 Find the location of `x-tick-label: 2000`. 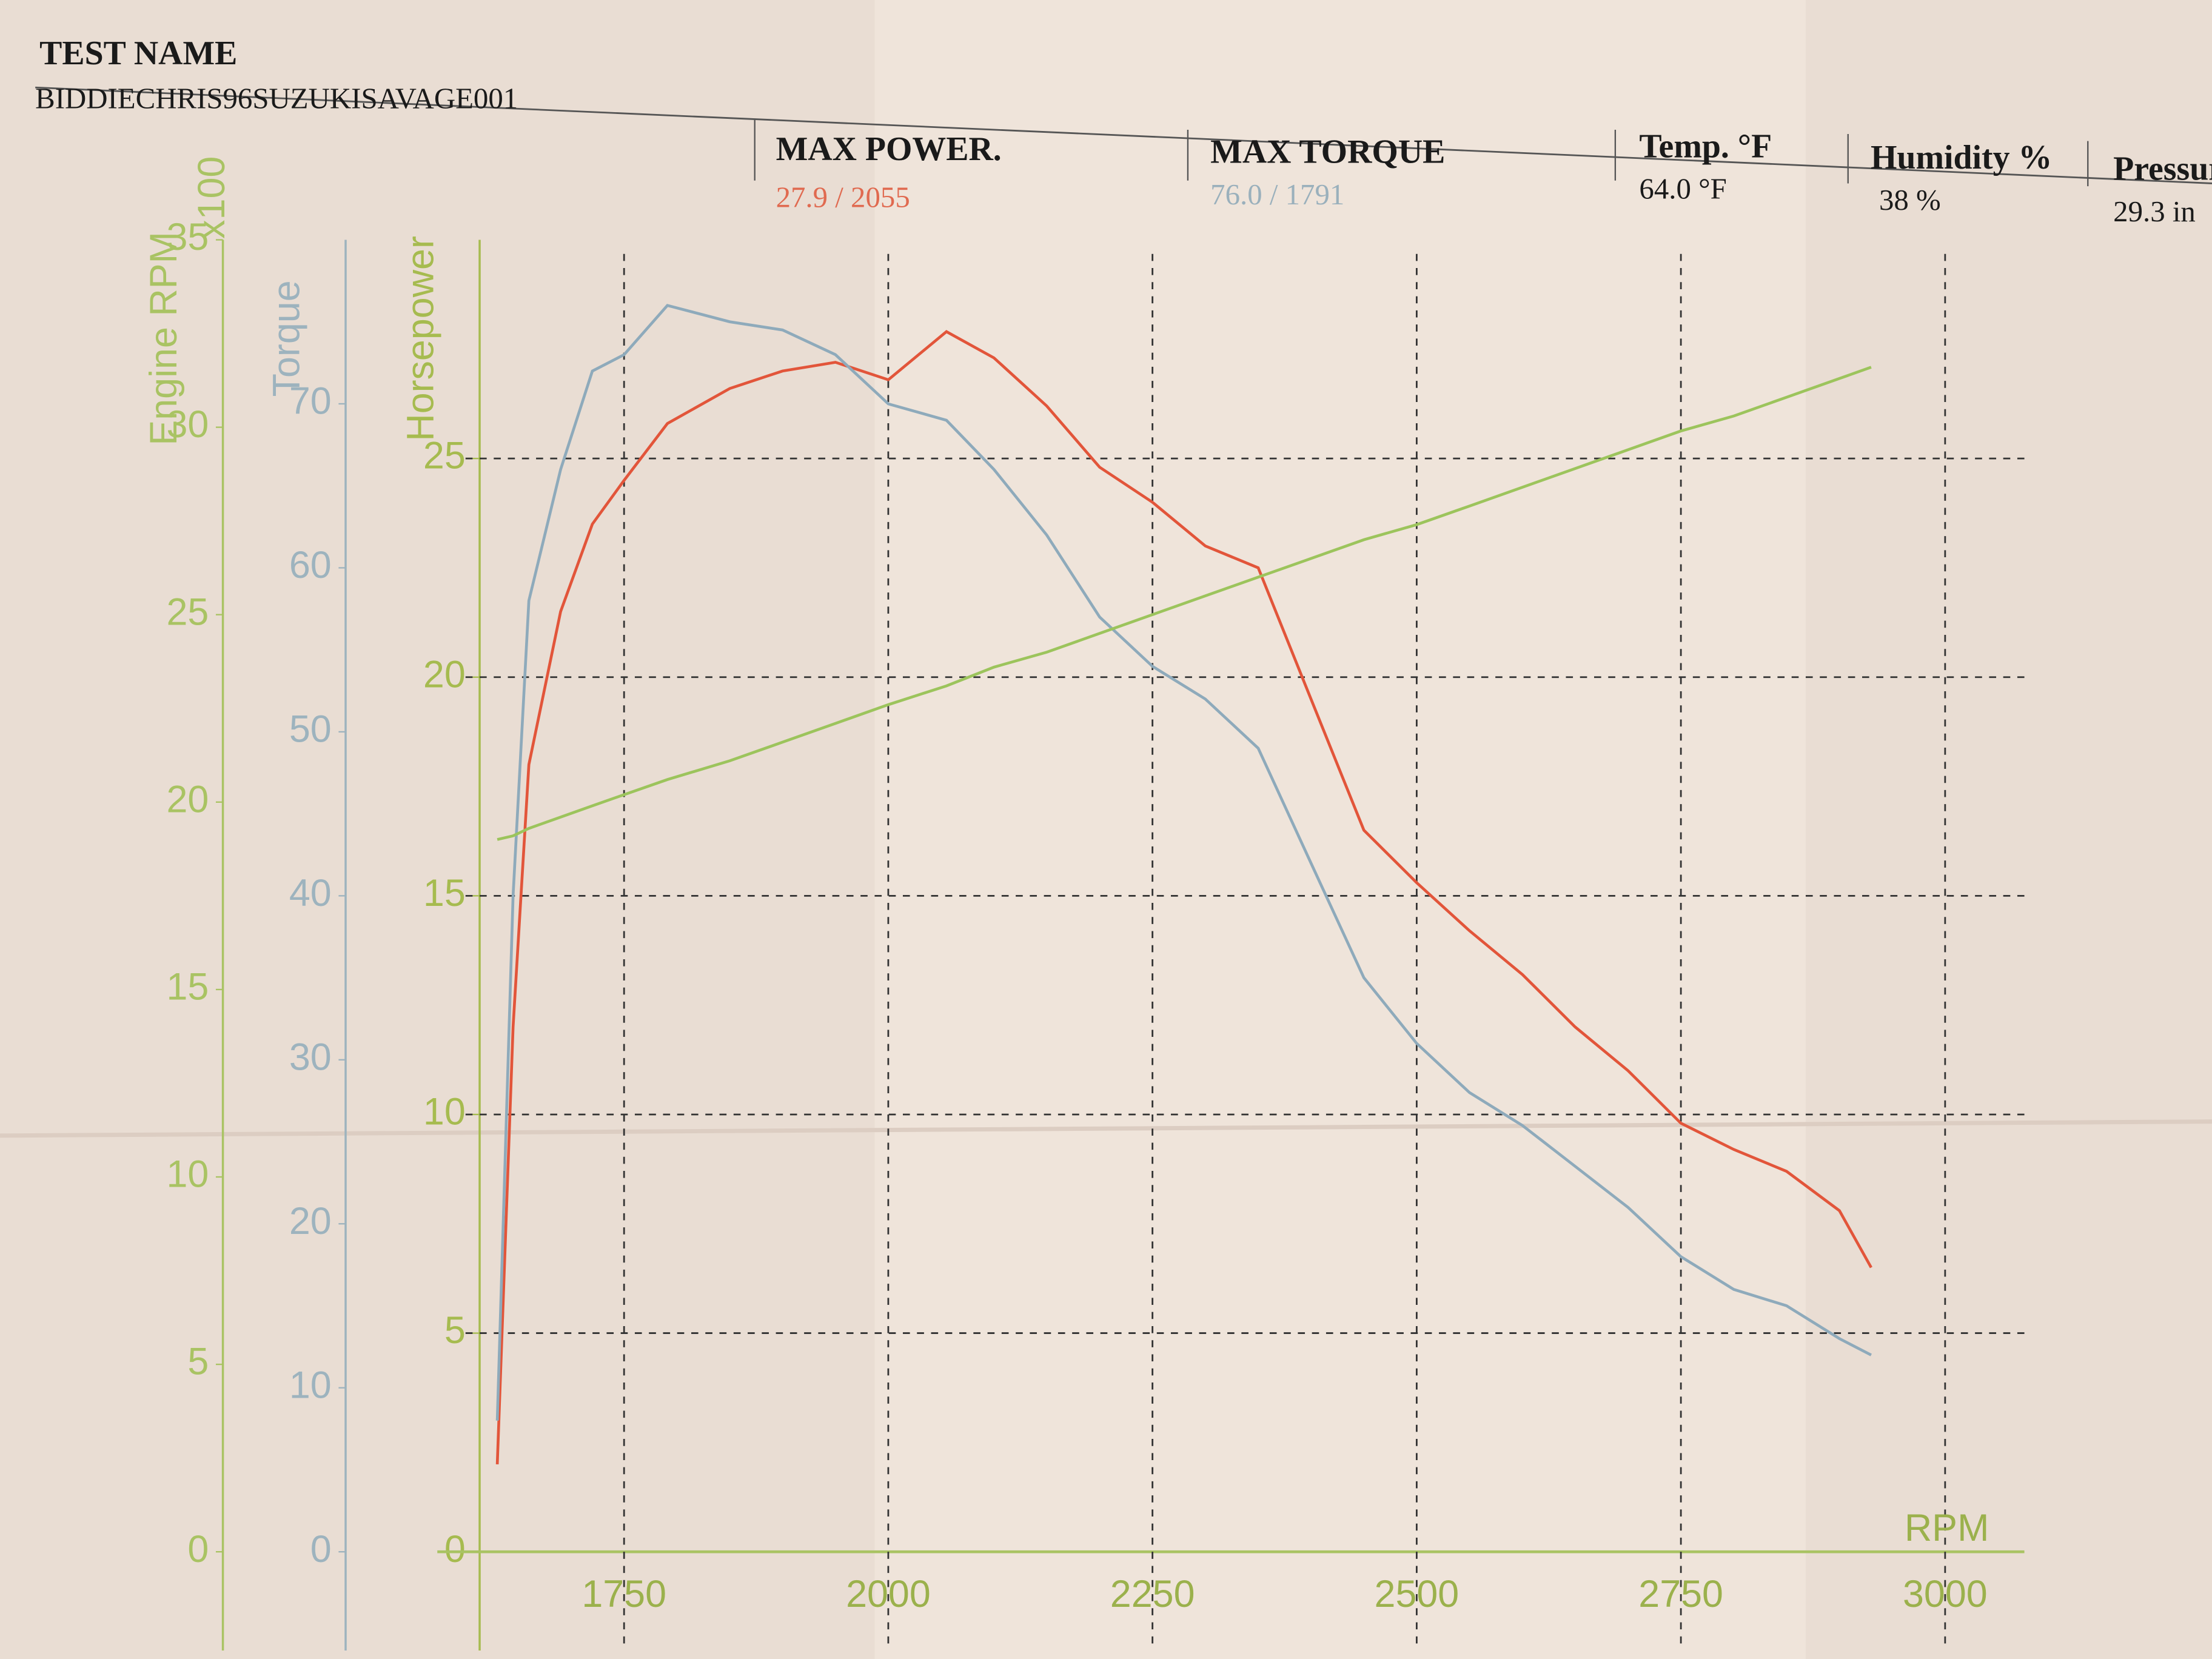

x-tick-label: 2000 is located at coordinates (888, 1594).